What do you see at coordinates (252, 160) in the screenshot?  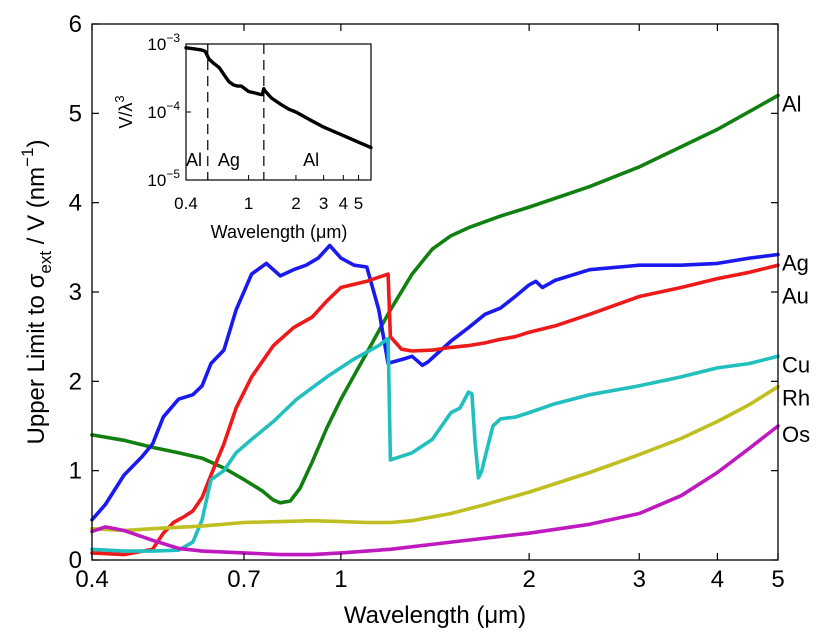 I see `inset-region-labels: Al Ag Al` at bounding box center [252, 160].